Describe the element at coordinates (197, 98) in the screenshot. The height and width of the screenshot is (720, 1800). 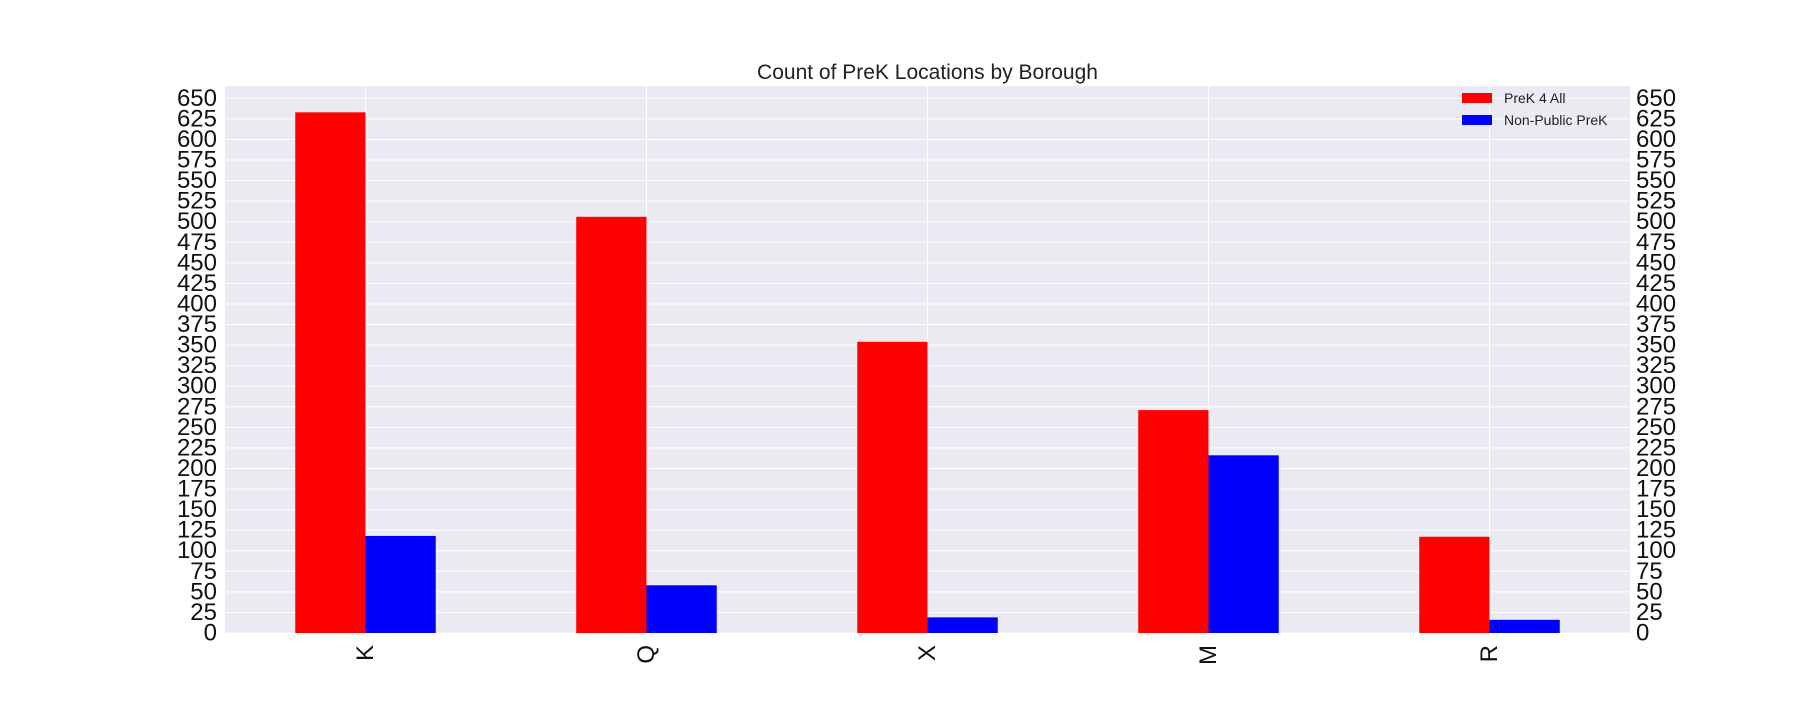
I see `y-tick-label-left: 650` at that location.